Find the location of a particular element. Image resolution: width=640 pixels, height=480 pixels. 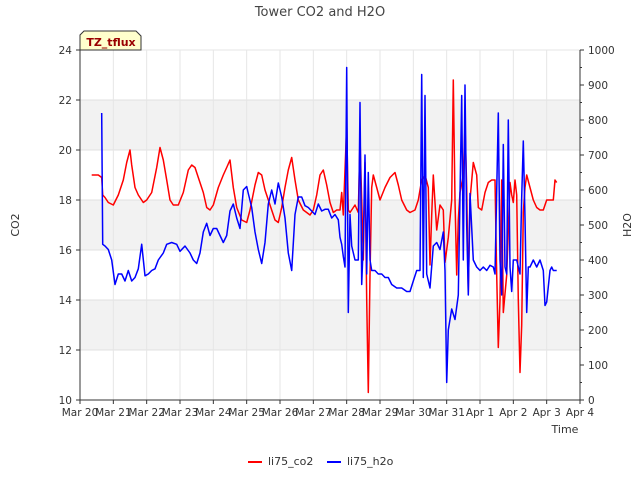

right-tick-label: 800 is located at coordinates (598, 121).